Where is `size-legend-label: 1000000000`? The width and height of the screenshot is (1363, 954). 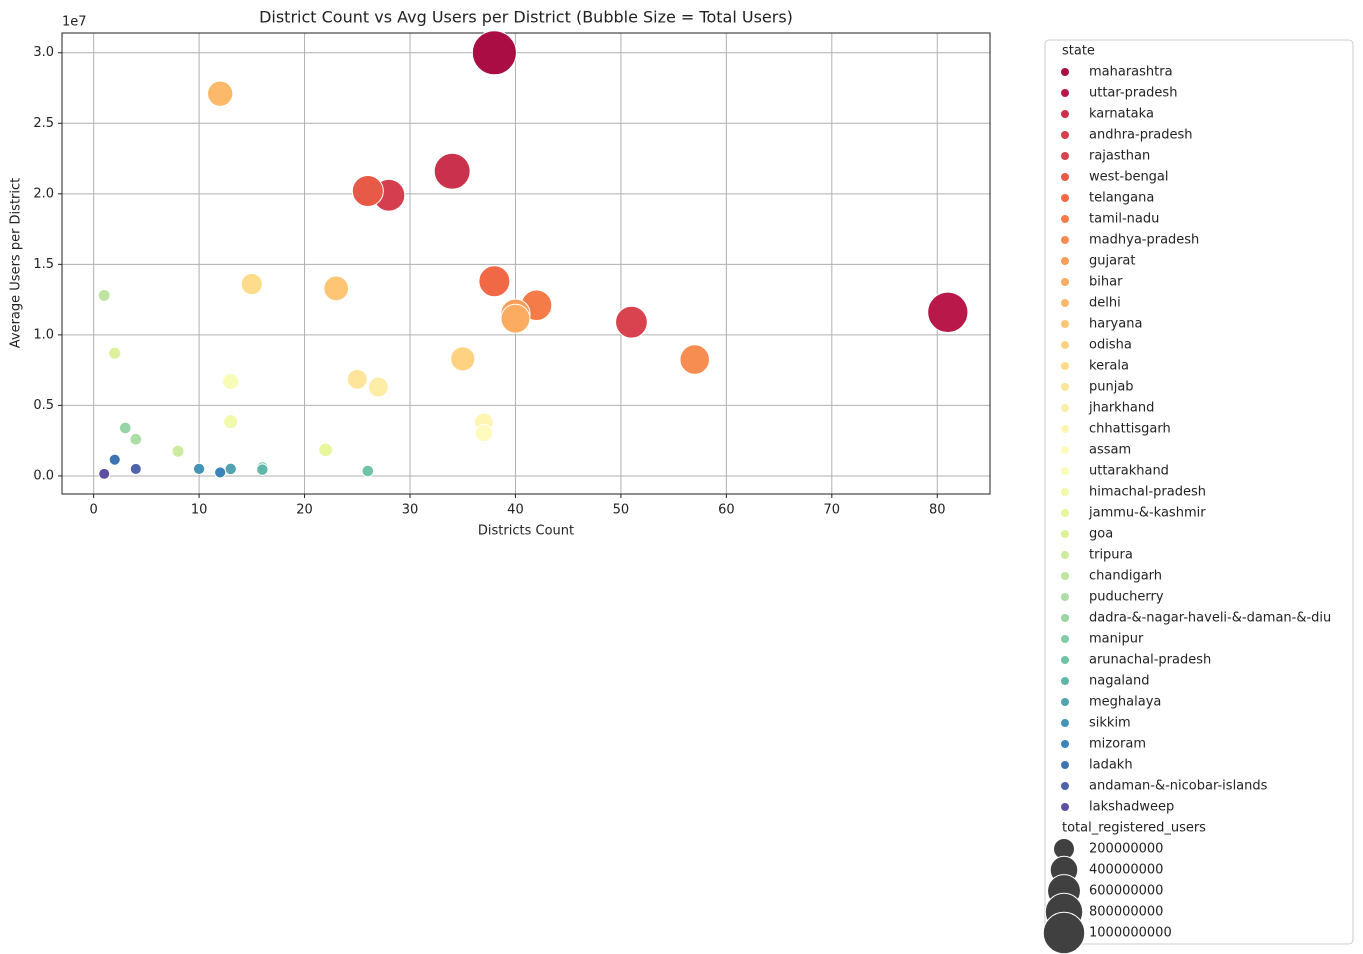
size-legend-label: 1000000000 is located at coordinates (1130, 933).